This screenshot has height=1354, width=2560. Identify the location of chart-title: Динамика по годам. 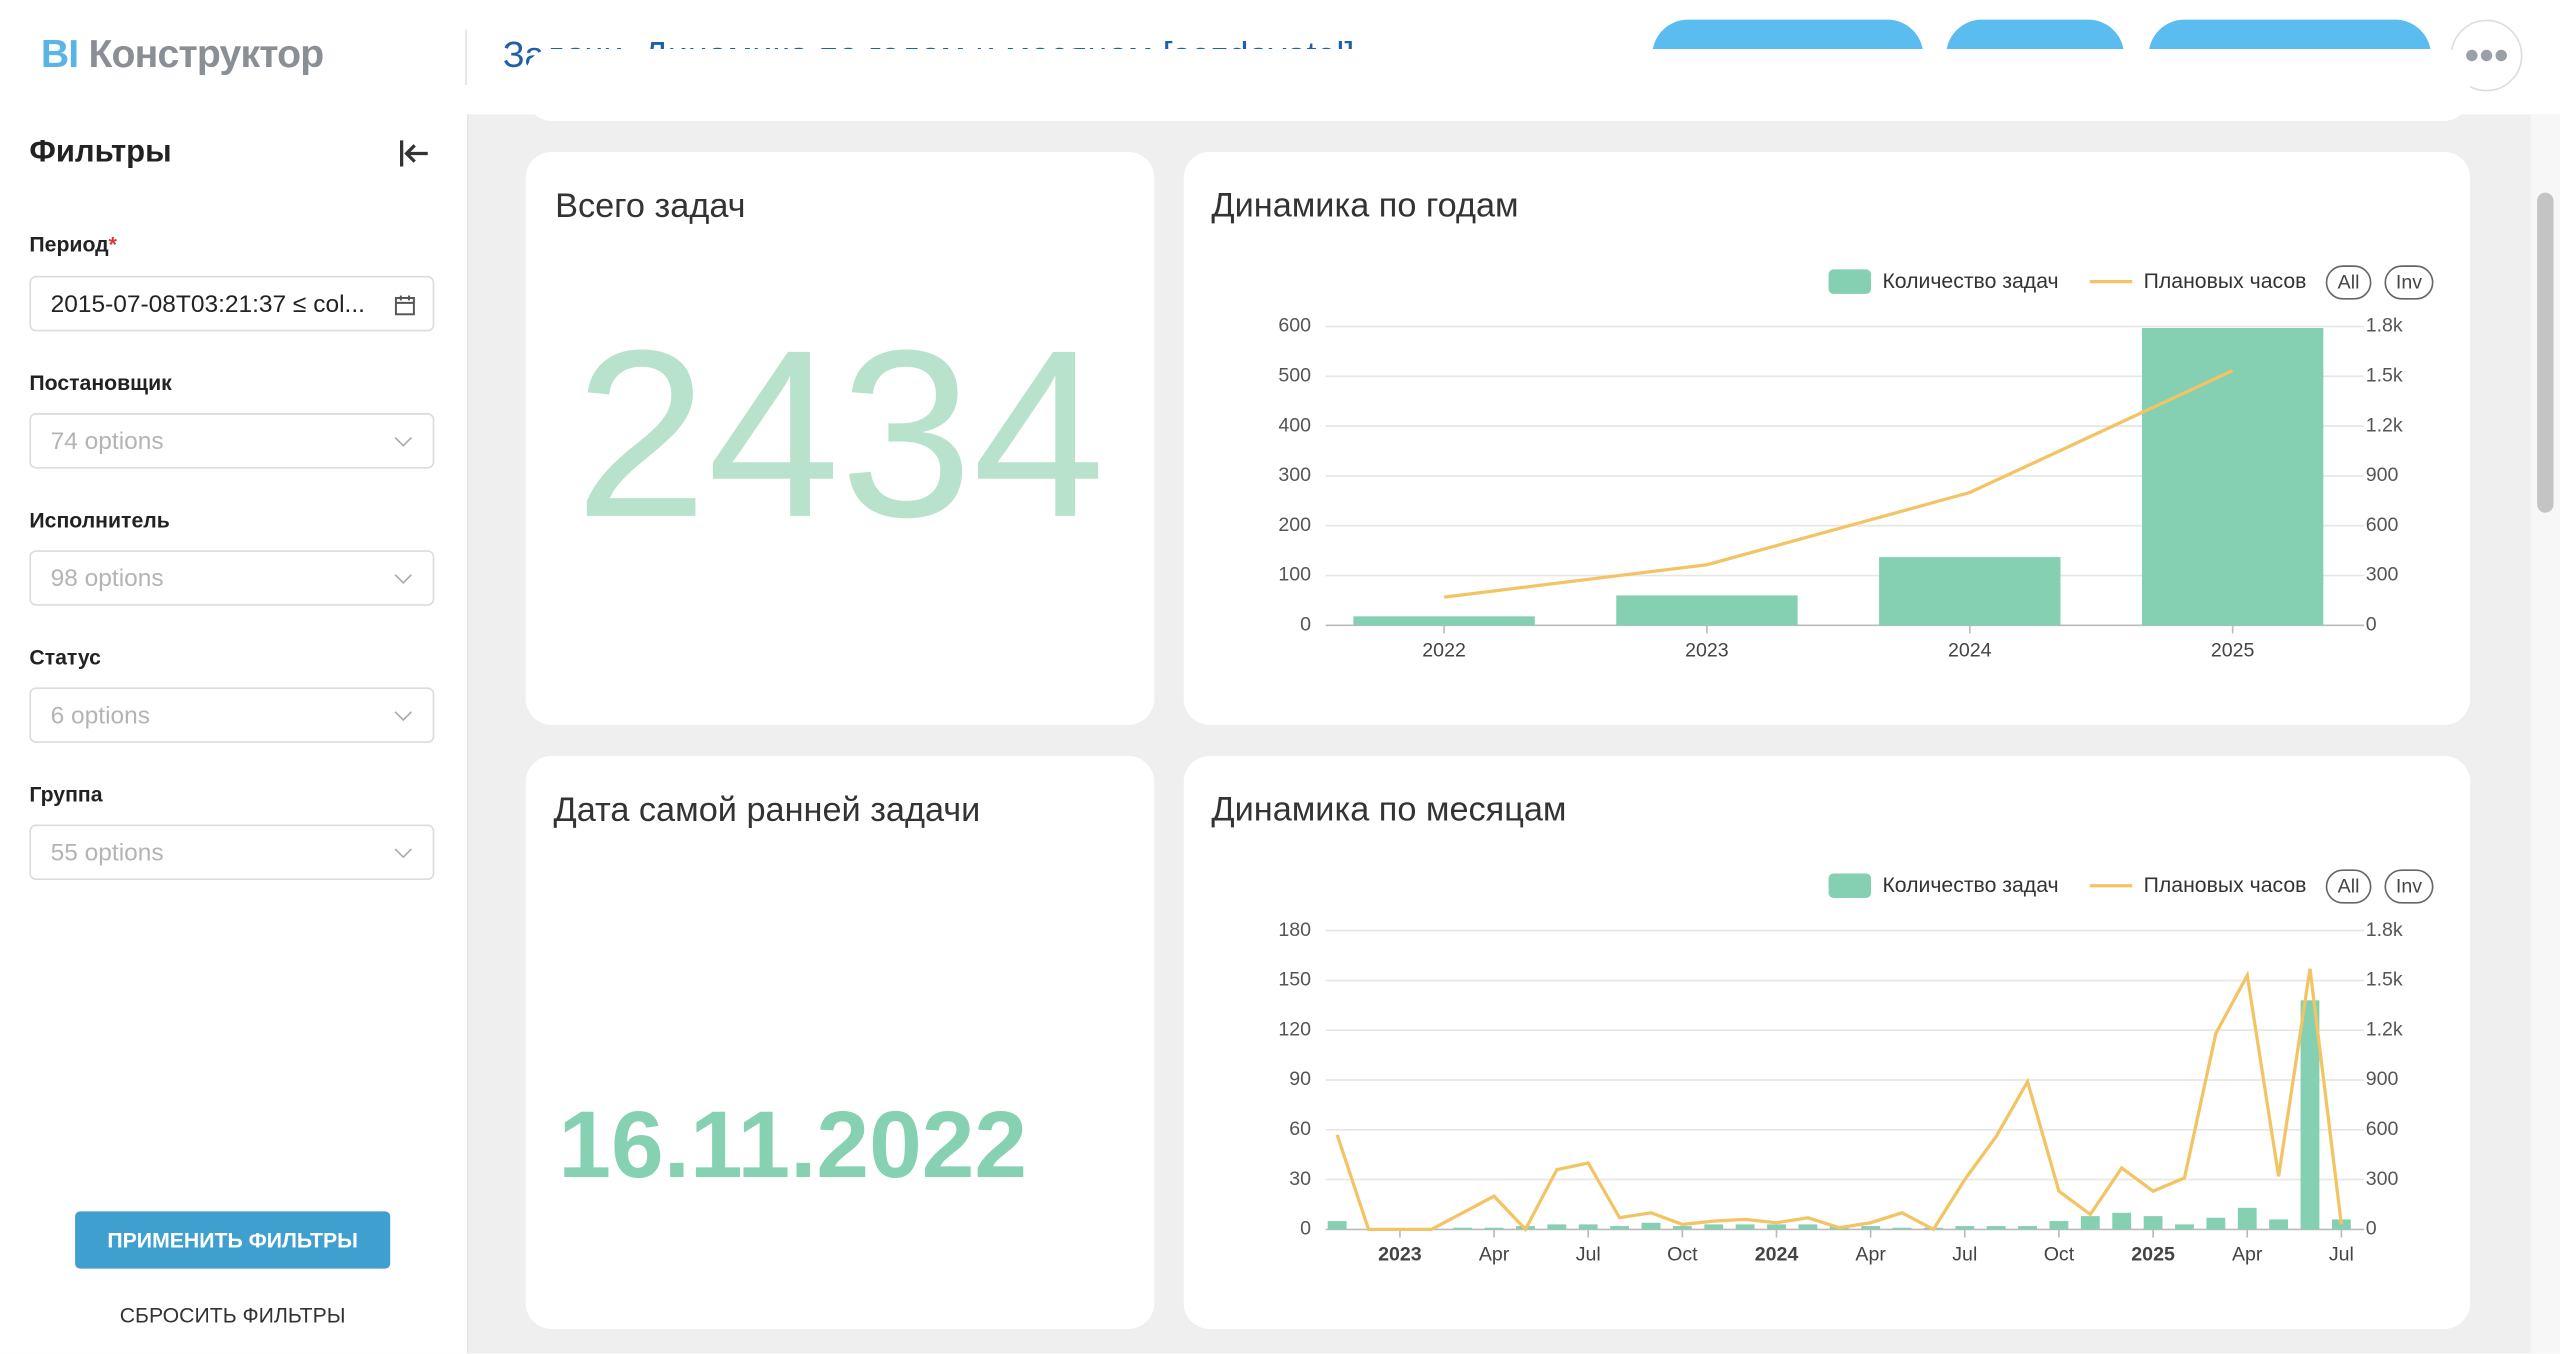
(1364, 205).